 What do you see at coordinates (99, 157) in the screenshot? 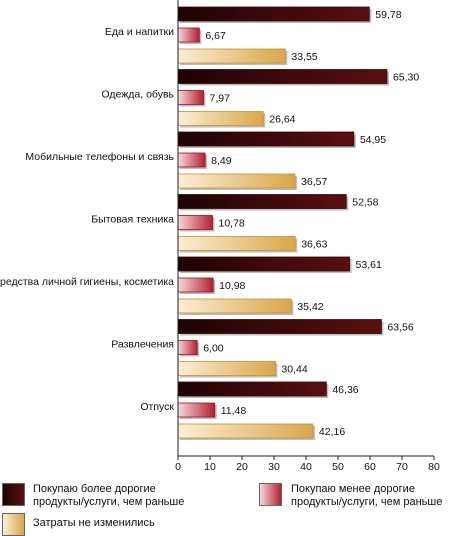
I see `category-label: Мобильные телефоны и связь` at bounding box center [99, 157].